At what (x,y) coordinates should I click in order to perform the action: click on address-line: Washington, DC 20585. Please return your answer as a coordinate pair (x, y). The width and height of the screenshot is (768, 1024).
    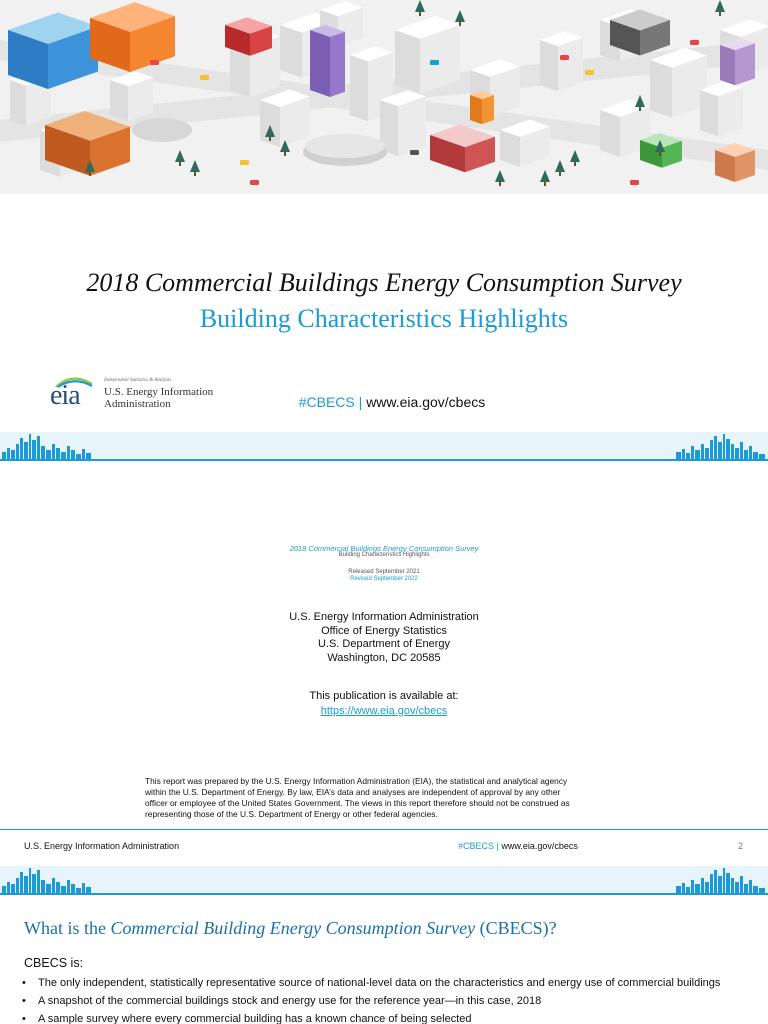
    Looking at the image, I should click on (384, 657).